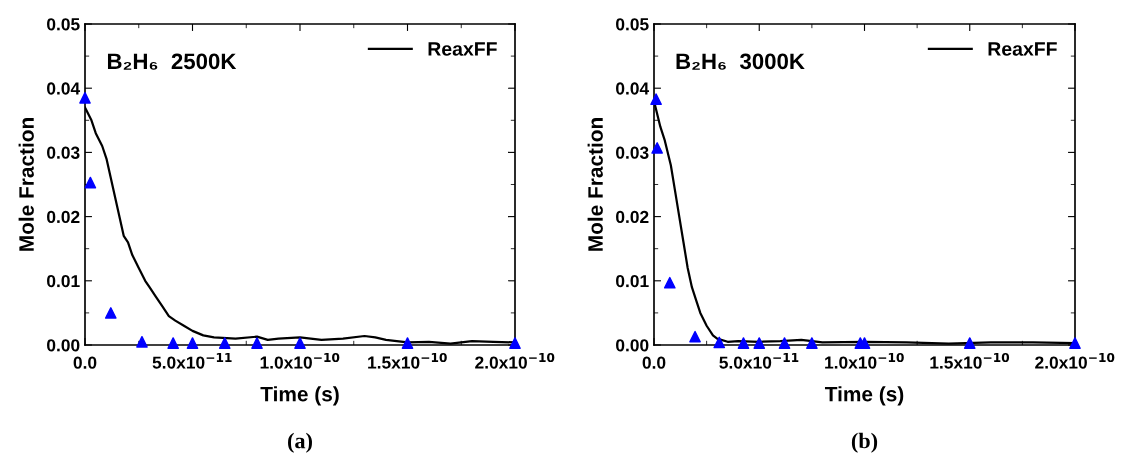  I want to click on annotation: B₂H₆ 2500K, so click(172, 61).